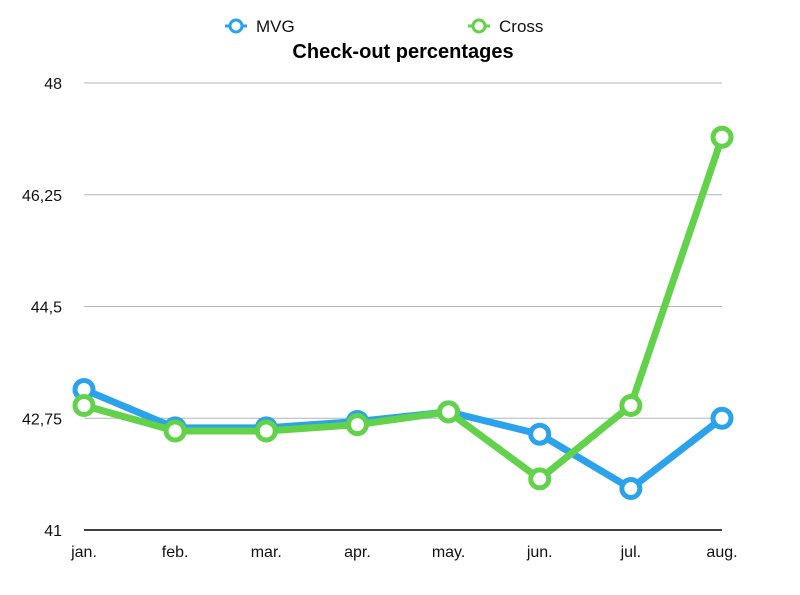 The height and width of the screenshot is (595, 800). I want to click on legend-label: MVG, so click(275, 26).